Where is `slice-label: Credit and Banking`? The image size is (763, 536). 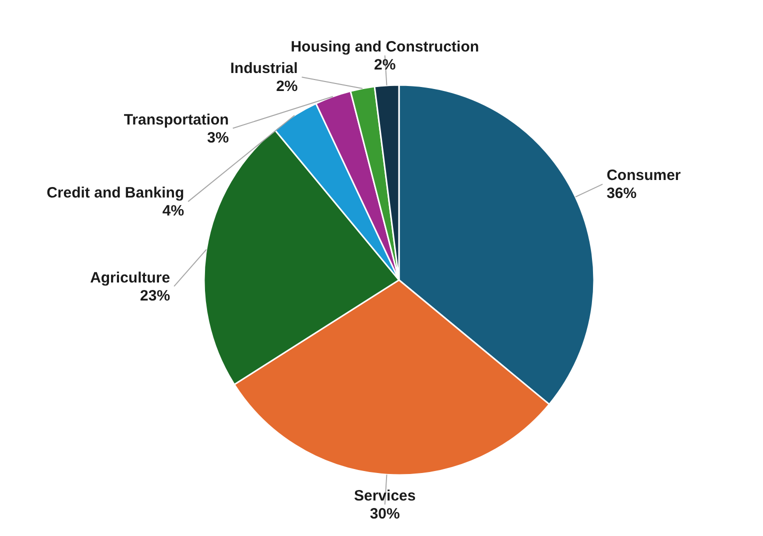 slice-label: Credit and Banking is located at coordinates (115, 193).